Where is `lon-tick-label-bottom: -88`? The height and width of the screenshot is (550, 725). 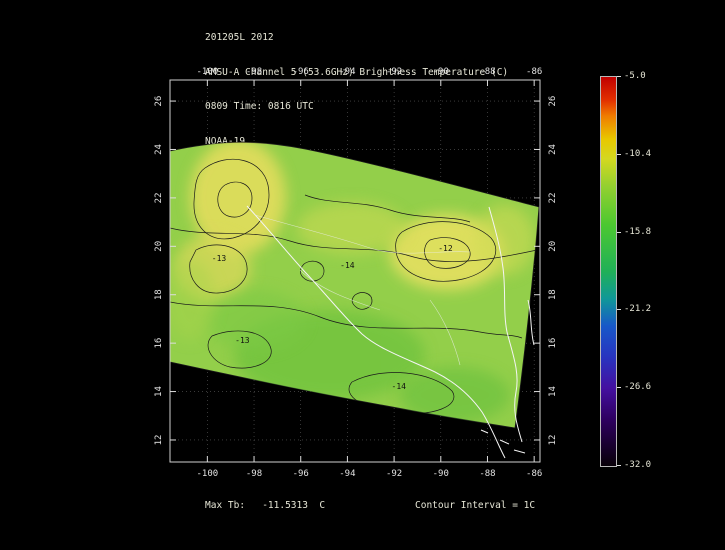 lon-tick-label-bottom: -88 is located at coordinates (487, 474).